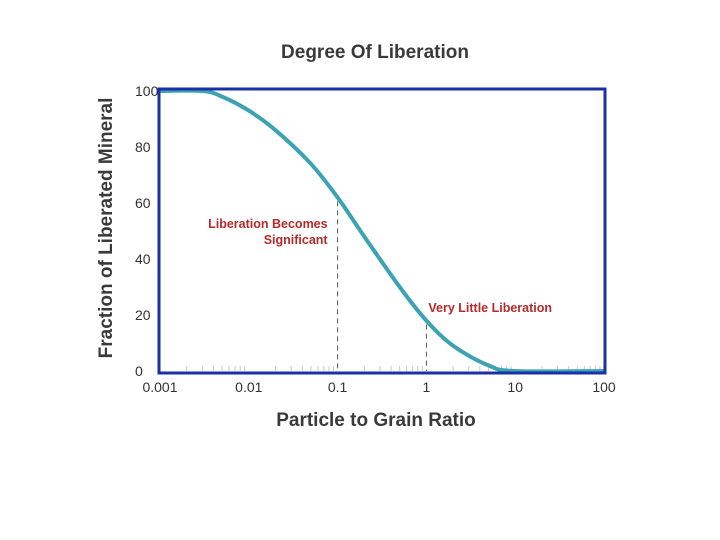 Image resolution: width=720 pixels, height=540 pixels. I want to click on x-tick-label: 0.1, so click(338, 387).